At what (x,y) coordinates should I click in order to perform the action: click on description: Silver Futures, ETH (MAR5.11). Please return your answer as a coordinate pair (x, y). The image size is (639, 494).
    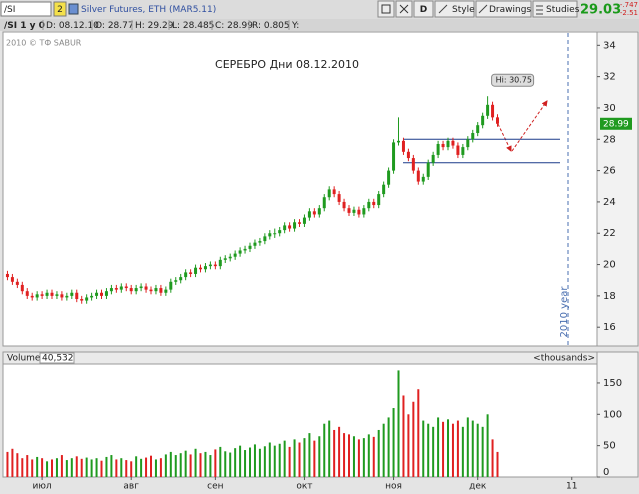
    Looking at the image, I should click on (148, 10).